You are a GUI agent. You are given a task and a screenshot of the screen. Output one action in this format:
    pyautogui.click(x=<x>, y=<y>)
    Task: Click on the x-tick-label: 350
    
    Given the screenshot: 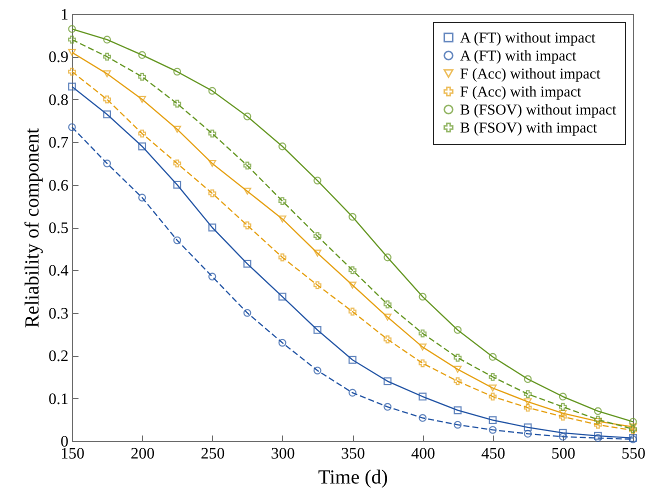 What is the action you would take?
    pyautogui.click(x=353, y=454)
    